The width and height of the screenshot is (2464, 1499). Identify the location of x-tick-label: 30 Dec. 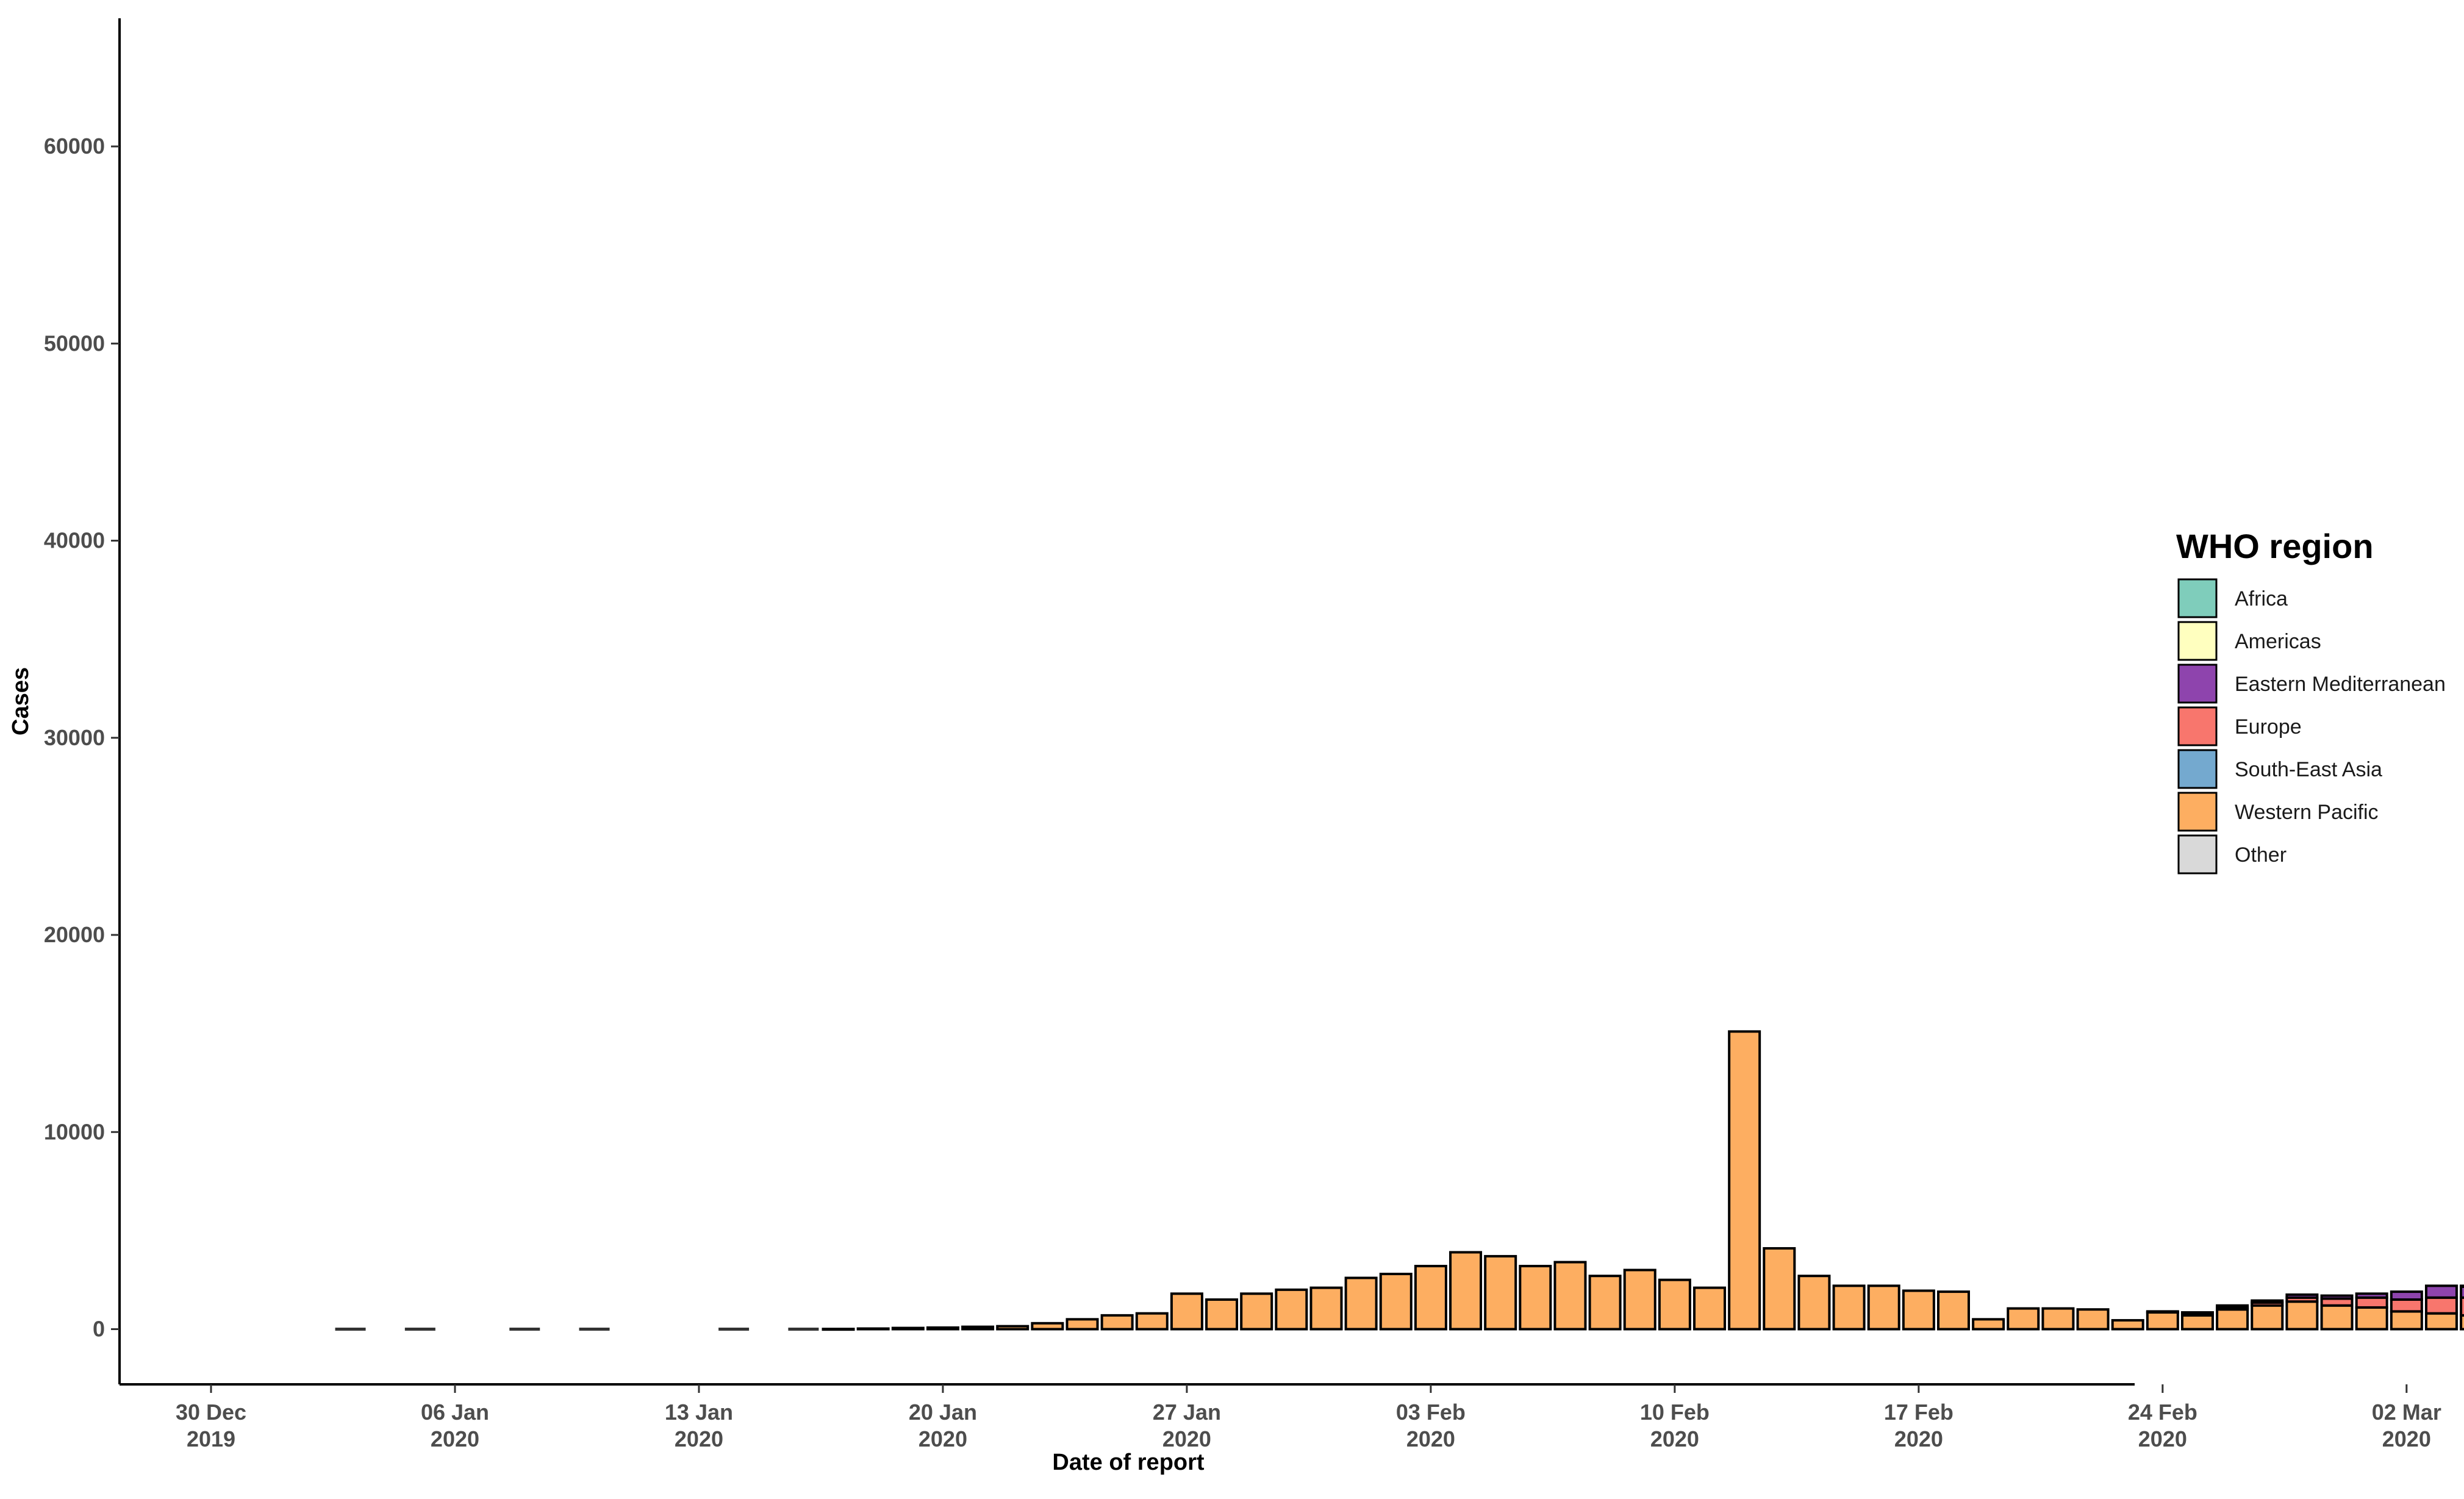
(211, 1412).